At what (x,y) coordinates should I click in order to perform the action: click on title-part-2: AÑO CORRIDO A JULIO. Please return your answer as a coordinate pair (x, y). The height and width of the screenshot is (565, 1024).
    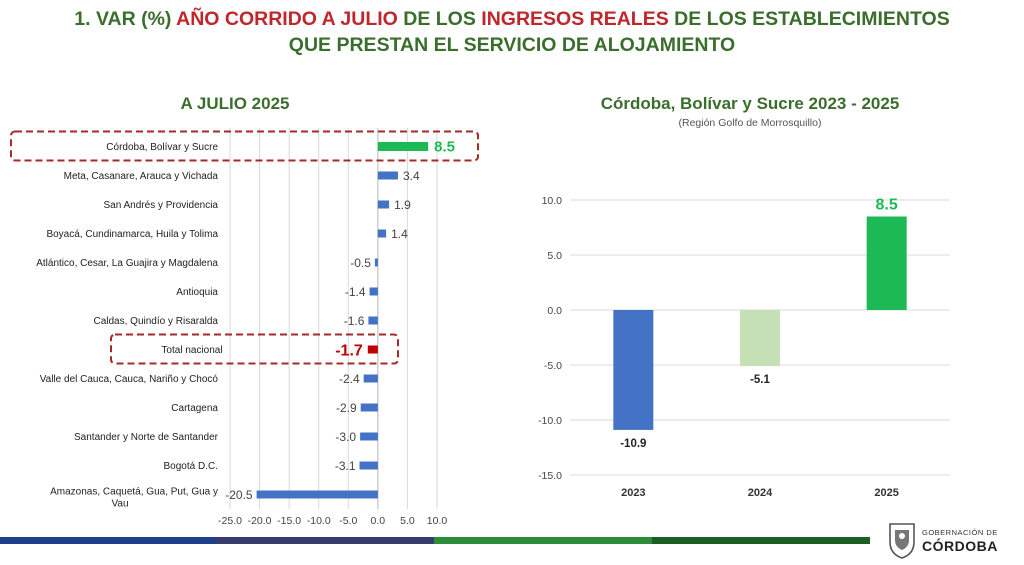
    Looking at the image, I should click on (287, 19).